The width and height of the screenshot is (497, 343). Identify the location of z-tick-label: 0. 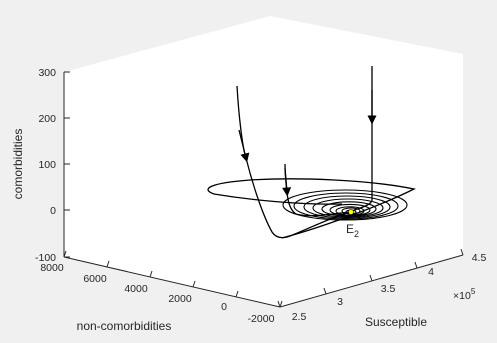
(53, 211).